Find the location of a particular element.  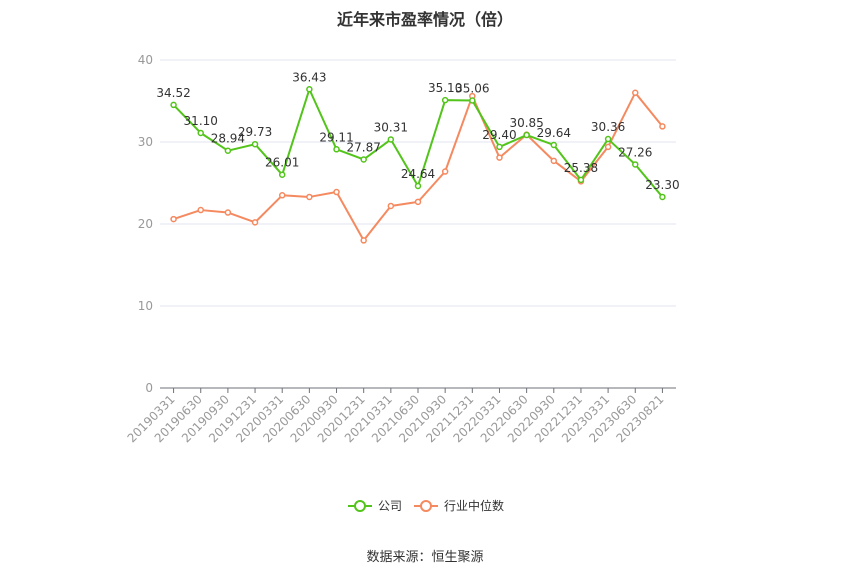

data-label: 29.64 is located at coordinates (554, 133).